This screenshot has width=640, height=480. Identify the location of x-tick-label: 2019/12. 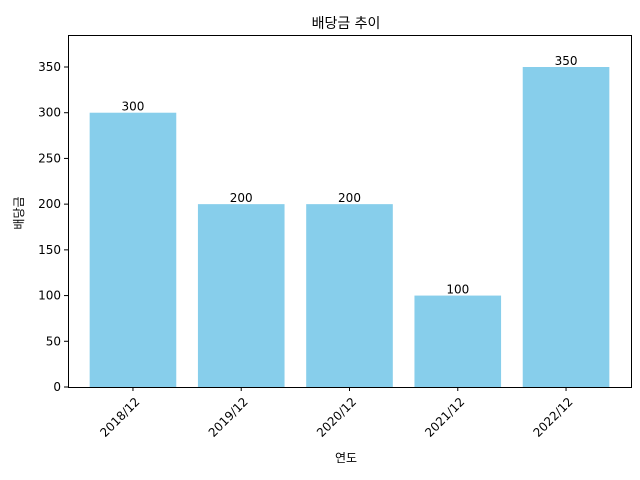
(228, 417).